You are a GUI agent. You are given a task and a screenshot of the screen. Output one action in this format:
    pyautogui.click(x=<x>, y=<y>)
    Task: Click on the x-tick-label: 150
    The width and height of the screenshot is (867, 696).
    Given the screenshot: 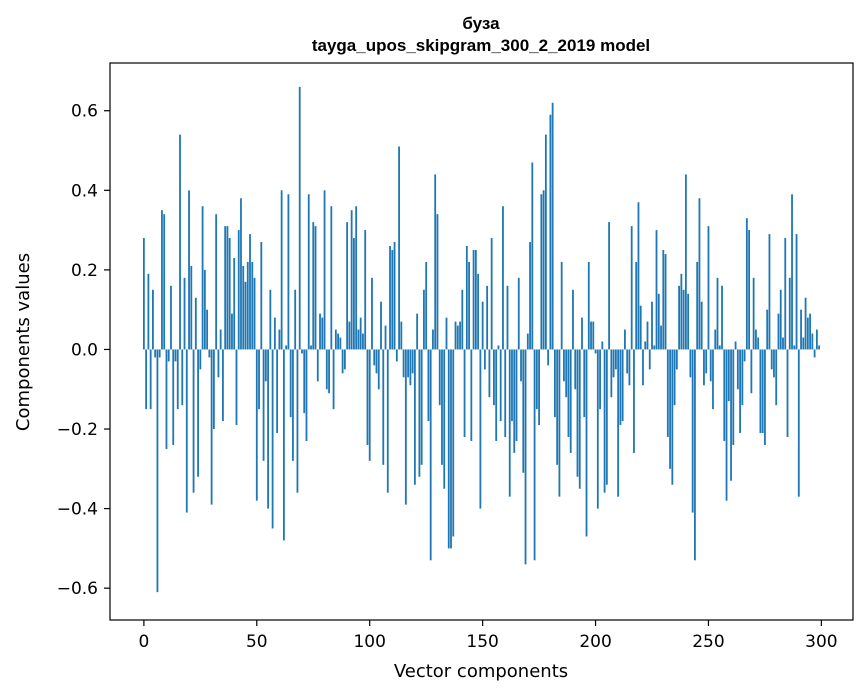 What is the action you would take?
    pyautogui.click(x=482, y=642)
    